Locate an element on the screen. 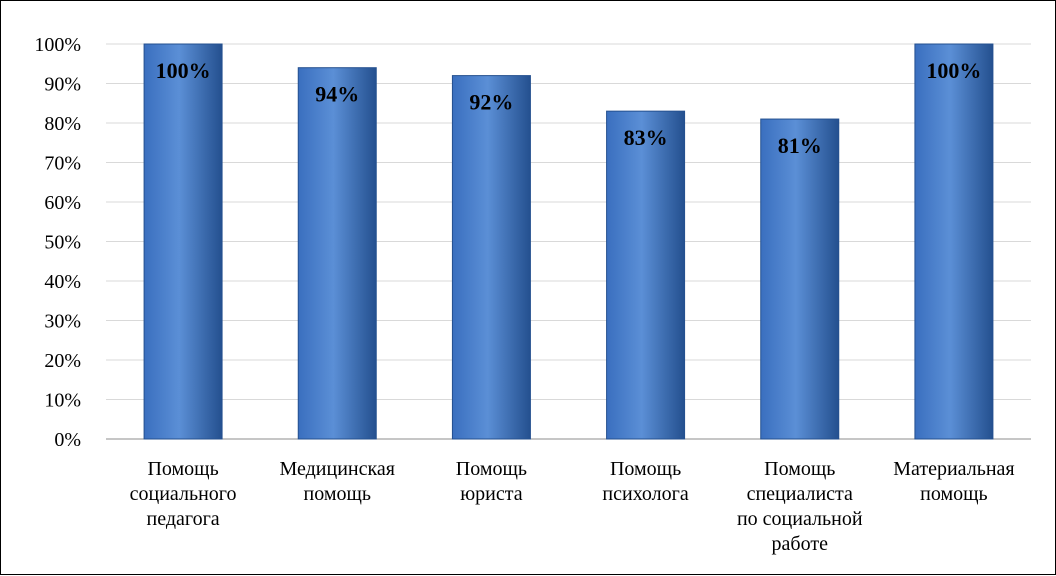 The image size is (1056, 576). data-label: 94% is located at coordinates (337, 94).